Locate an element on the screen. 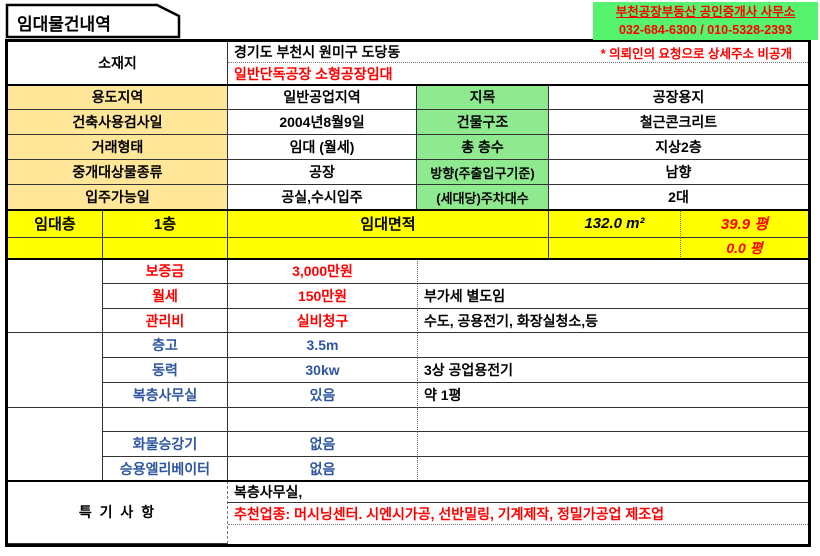  location-address: 경기도 부천시 원미구 도당동 is located at coordinates (317, 52).